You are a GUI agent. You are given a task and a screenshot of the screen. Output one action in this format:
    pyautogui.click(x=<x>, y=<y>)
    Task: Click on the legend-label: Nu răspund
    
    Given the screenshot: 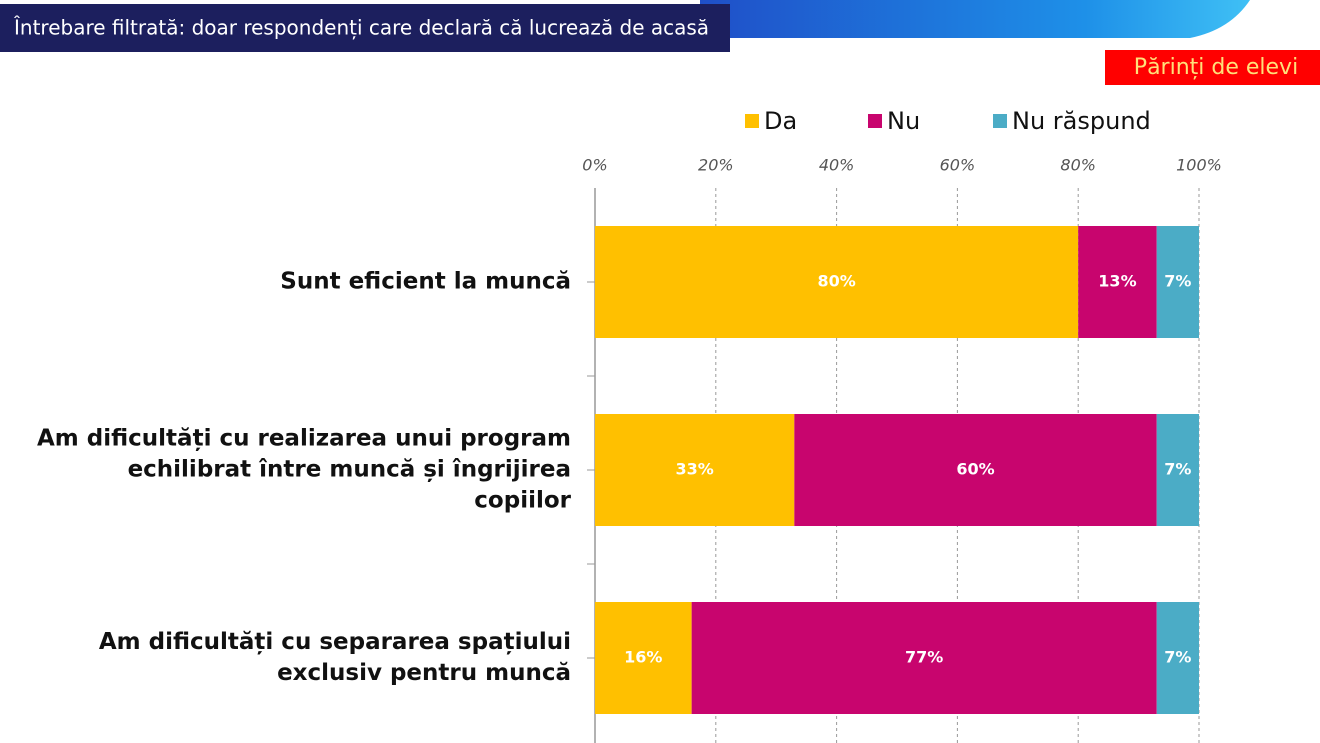 What is the action you would take?
    pyautogui.click(x=1081, y=121)
    